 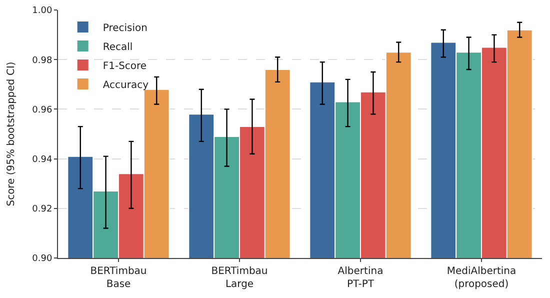 What do you see at coordinates (42, 61) in the screenshot?
I see `y-tick-label: 0.98` at bounding box center [42, 61].